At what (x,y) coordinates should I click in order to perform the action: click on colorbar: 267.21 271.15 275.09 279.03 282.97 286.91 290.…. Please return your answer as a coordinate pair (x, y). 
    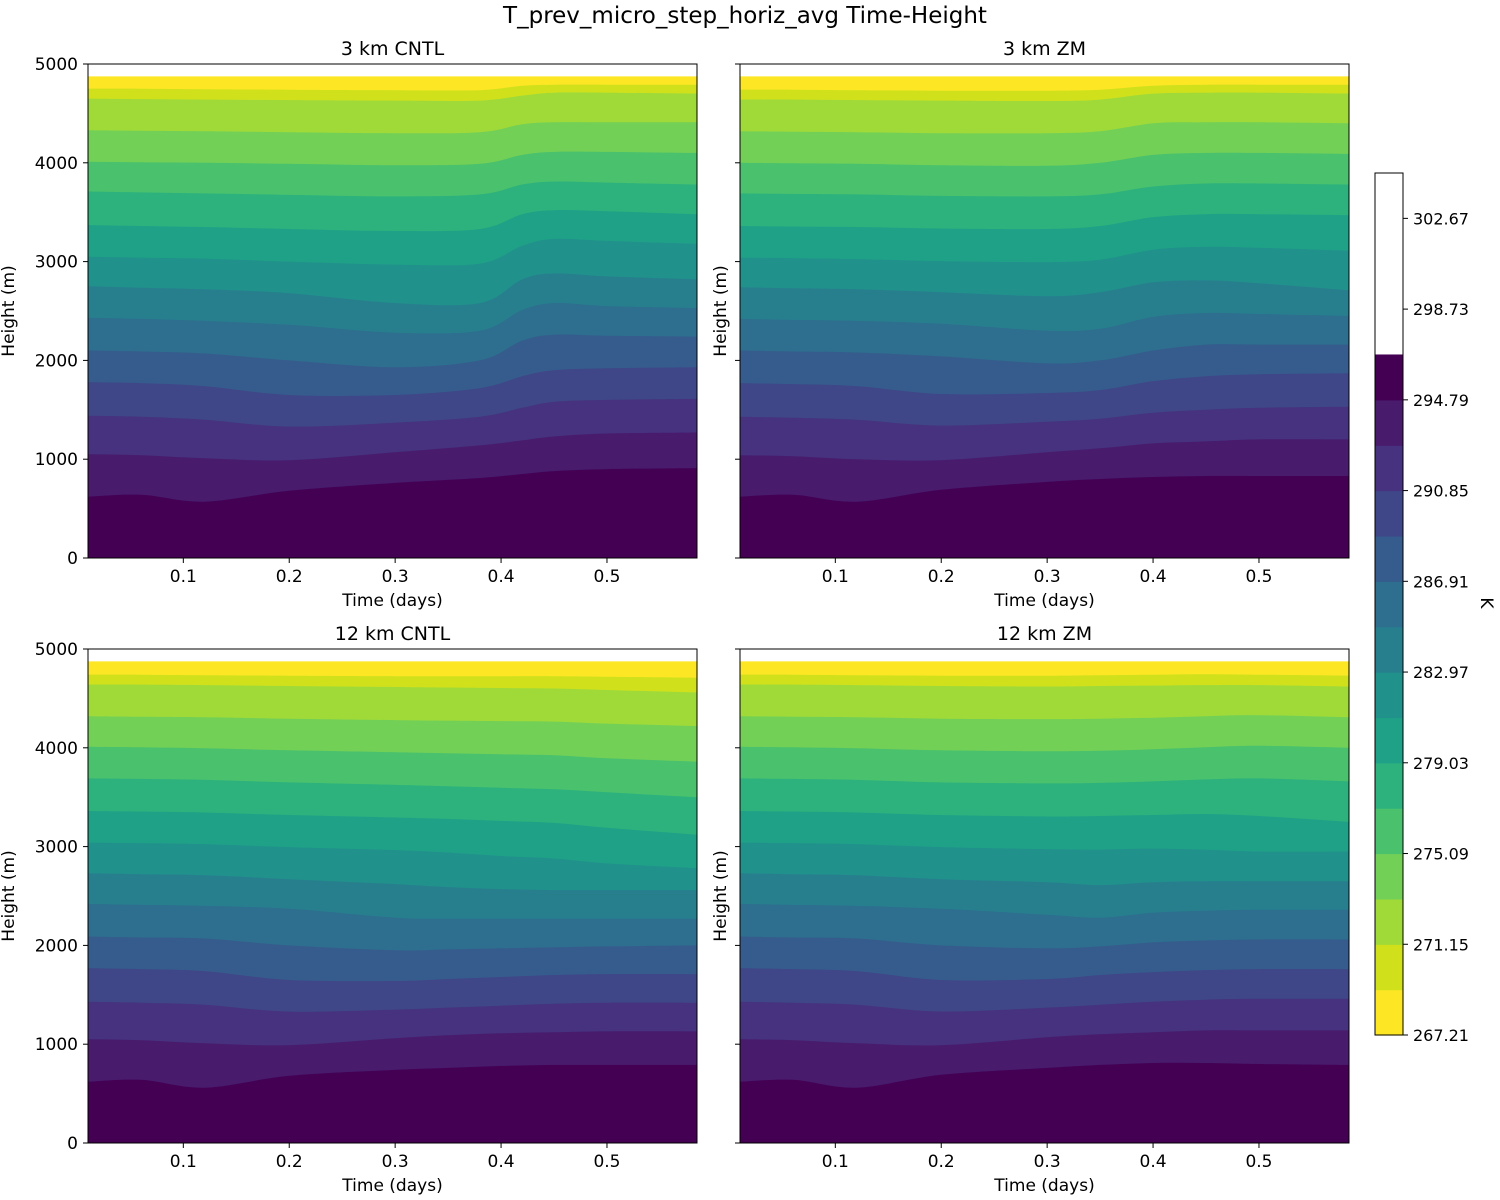
    Looking at the image, I should click on (1435, 608).